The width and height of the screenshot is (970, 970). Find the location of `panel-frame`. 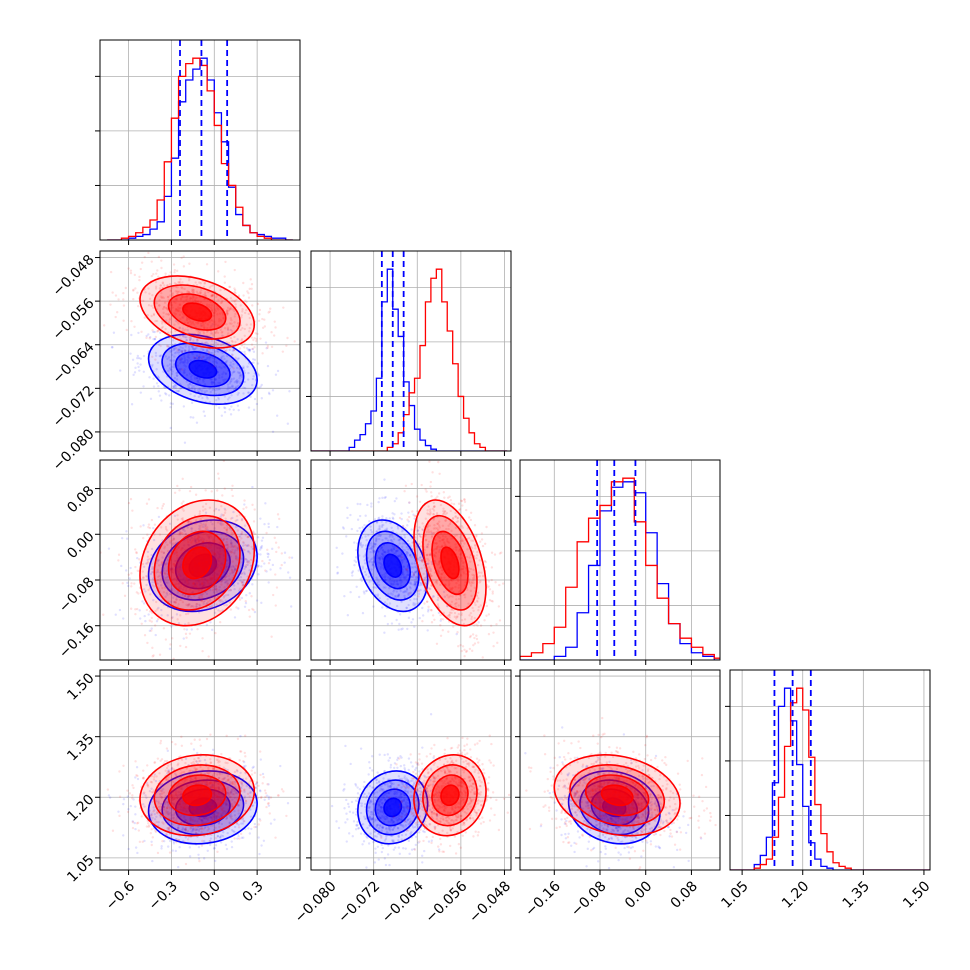

panel-frame is located at coordinates (411, 351).